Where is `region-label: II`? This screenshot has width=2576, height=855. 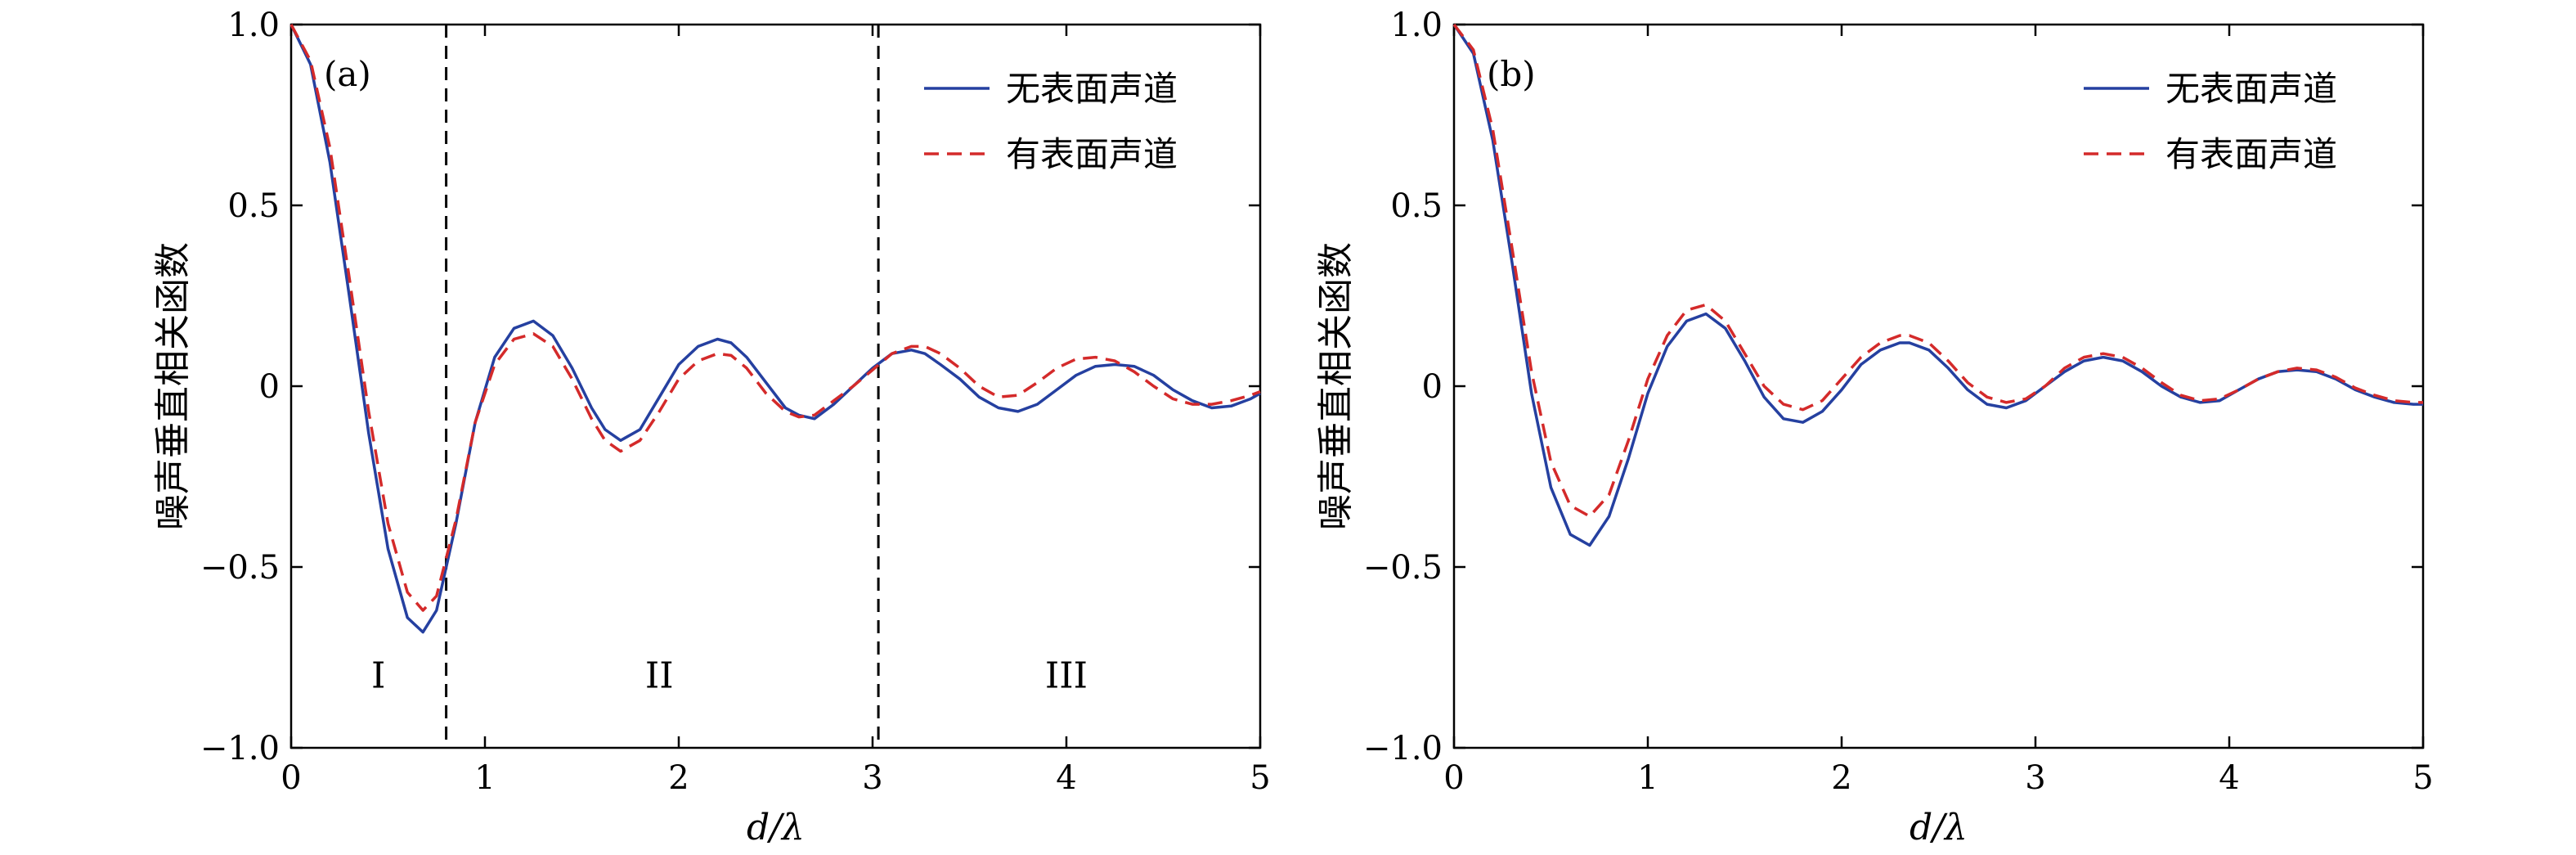
region-label: II is located at coordinates (660, 676).